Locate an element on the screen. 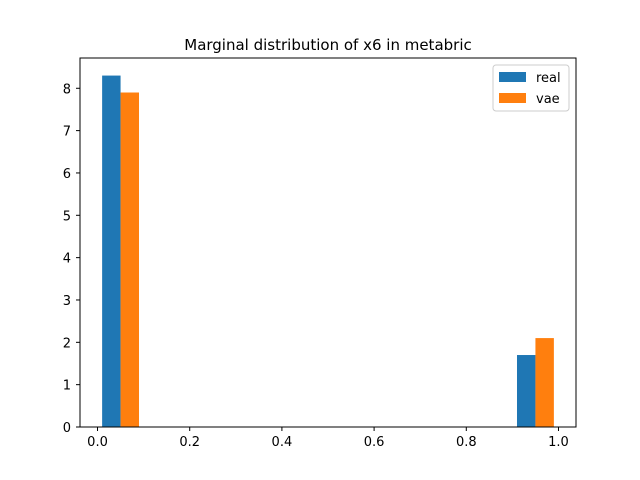  legend: real vae is located at coordinates (531, 88).